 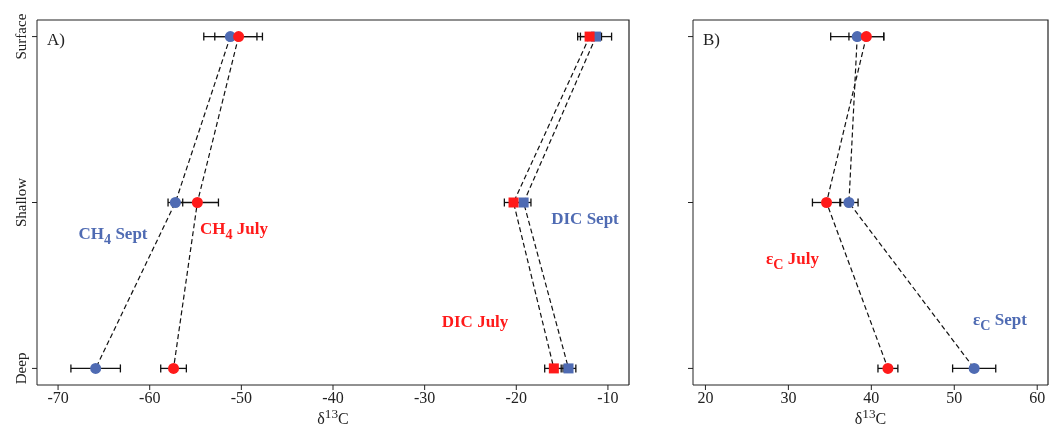 What do you see at coordinates (516, 398) in the screenshot?
I see `x-tick-label: -20` at bounding box center [516, 398].